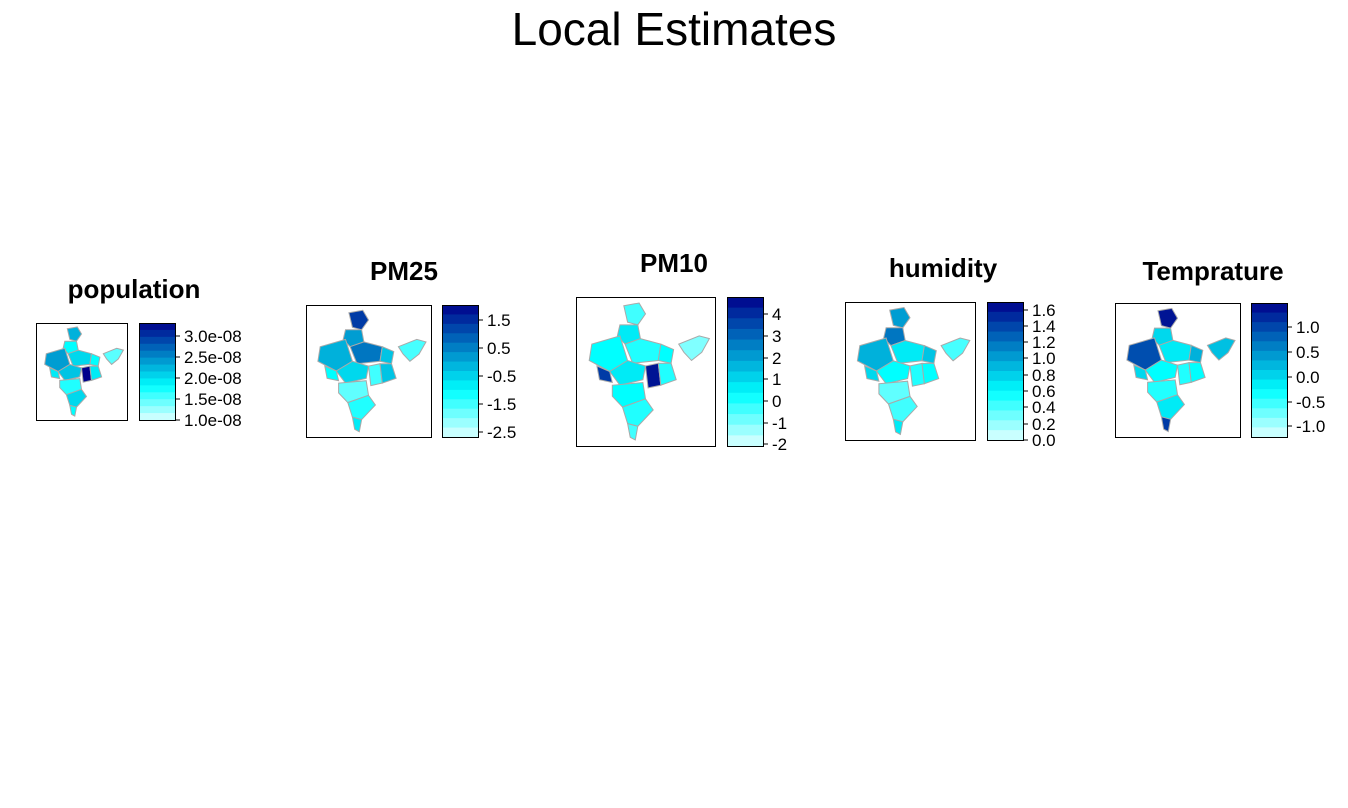  What do you see at coordinates (1310, 426) in the screenshot?
I see `legend-tick-label: -1.0` at bounding box center [1310, 426].